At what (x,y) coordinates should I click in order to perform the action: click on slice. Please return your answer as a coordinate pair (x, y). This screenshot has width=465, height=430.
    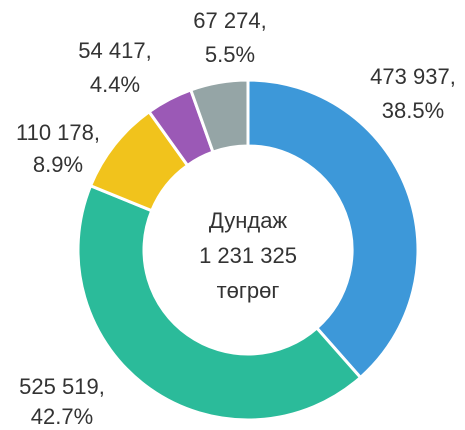
    Looking at the image, I should click on (219, 116).